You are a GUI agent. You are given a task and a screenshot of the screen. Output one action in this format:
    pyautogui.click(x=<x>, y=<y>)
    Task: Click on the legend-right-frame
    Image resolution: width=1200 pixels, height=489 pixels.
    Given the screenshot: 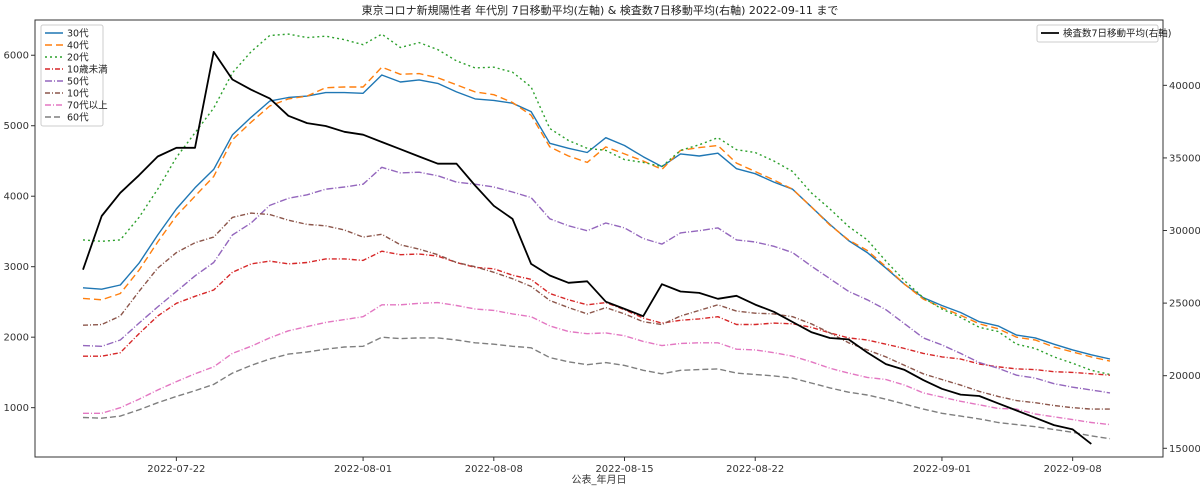 What is the action you would take?
    pyautogui.click(x=1097, y=33)
    